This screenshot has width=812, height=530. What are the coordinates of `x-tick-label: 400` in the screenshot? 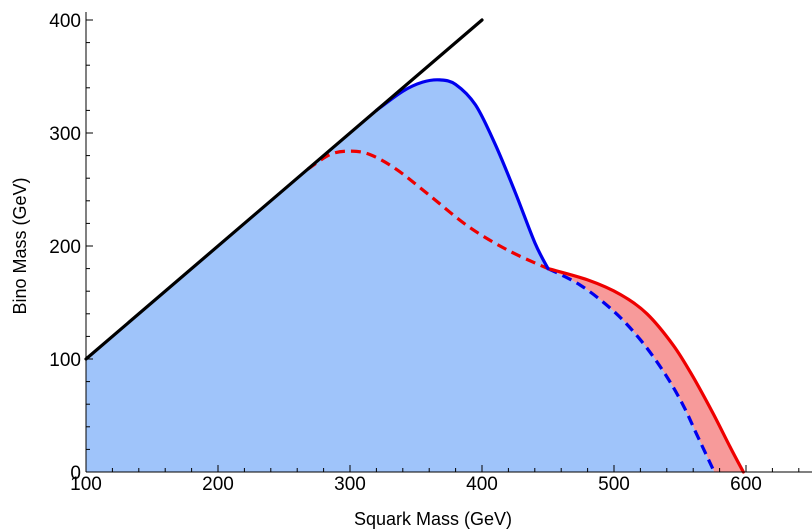 It's located at (482, 484).